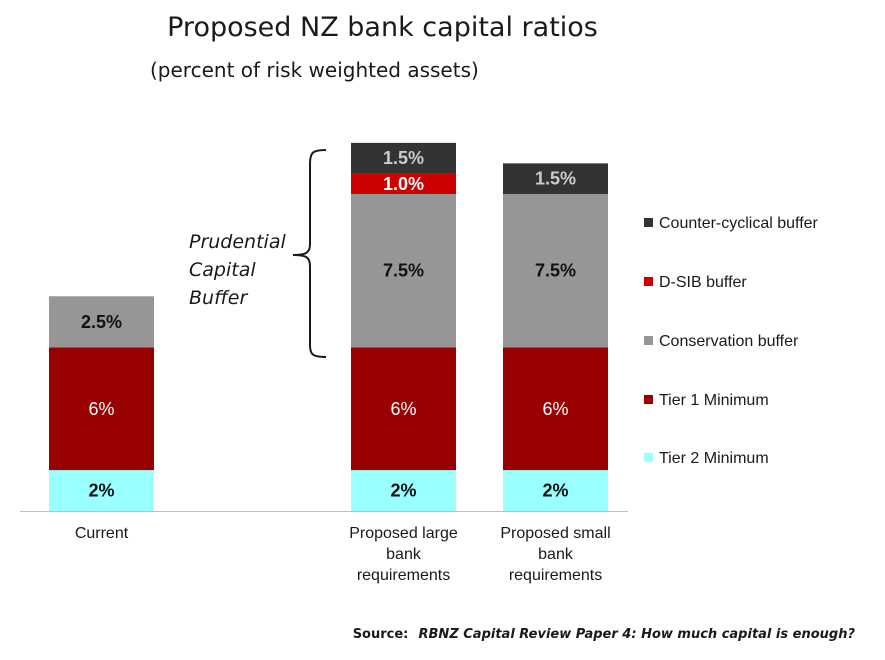  I want to click on category-label: Current, so click(102, 533).